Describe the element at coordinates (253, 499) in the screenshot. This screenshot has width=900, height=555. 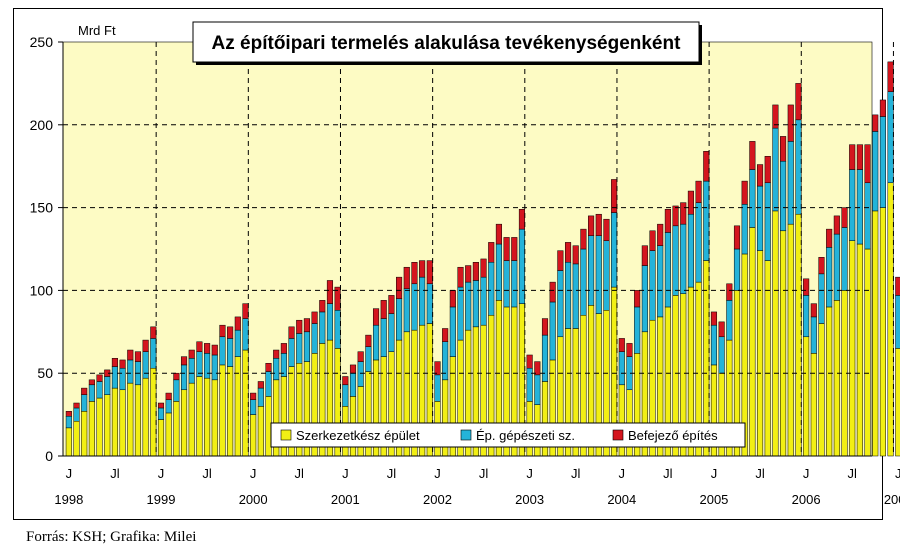
I see `x-year-label: 2000` at that location.